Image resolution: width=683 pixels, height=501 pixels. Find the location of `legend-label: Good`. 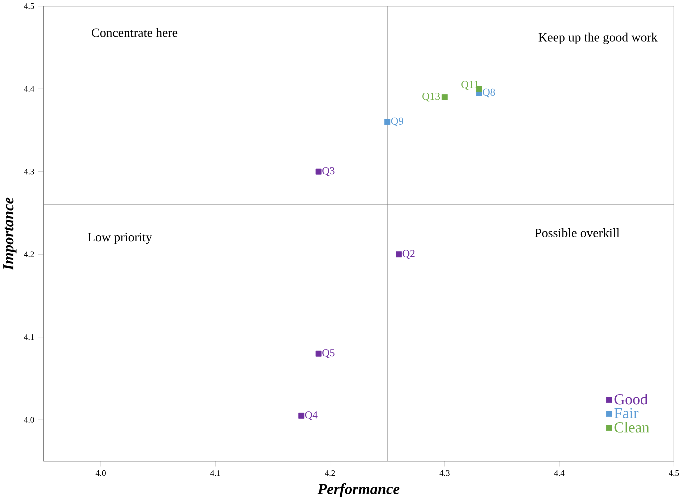

legend-label: Good is located at coordinates (631, 399).